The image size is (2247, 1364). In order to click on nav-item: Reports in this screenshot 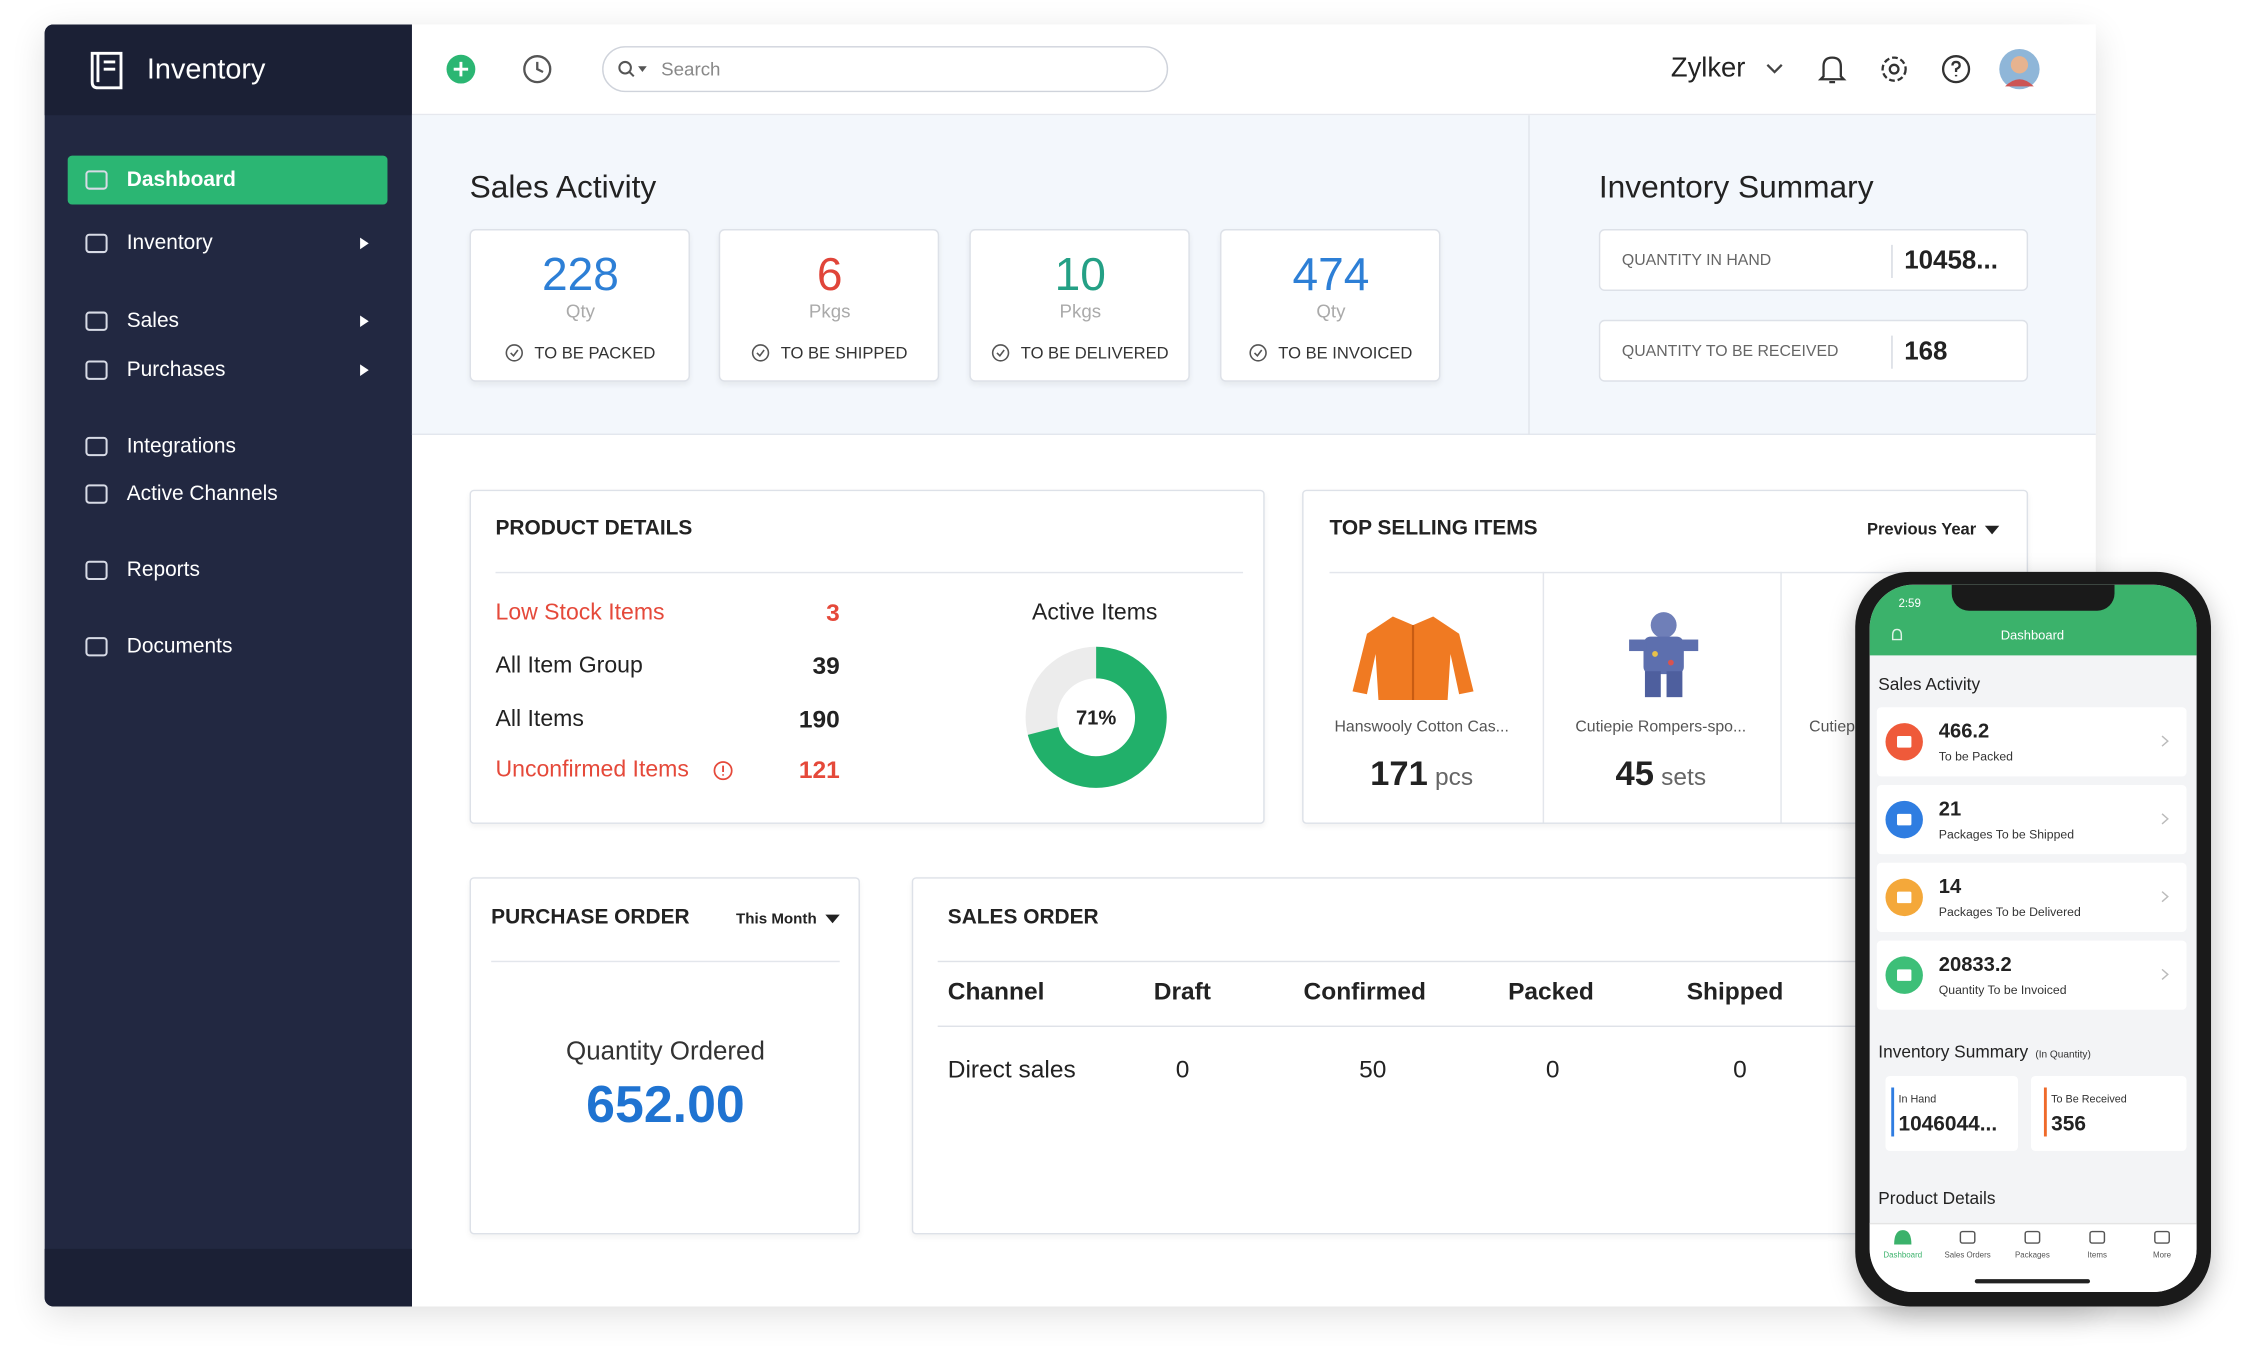, I will do `click(163, 570)`.